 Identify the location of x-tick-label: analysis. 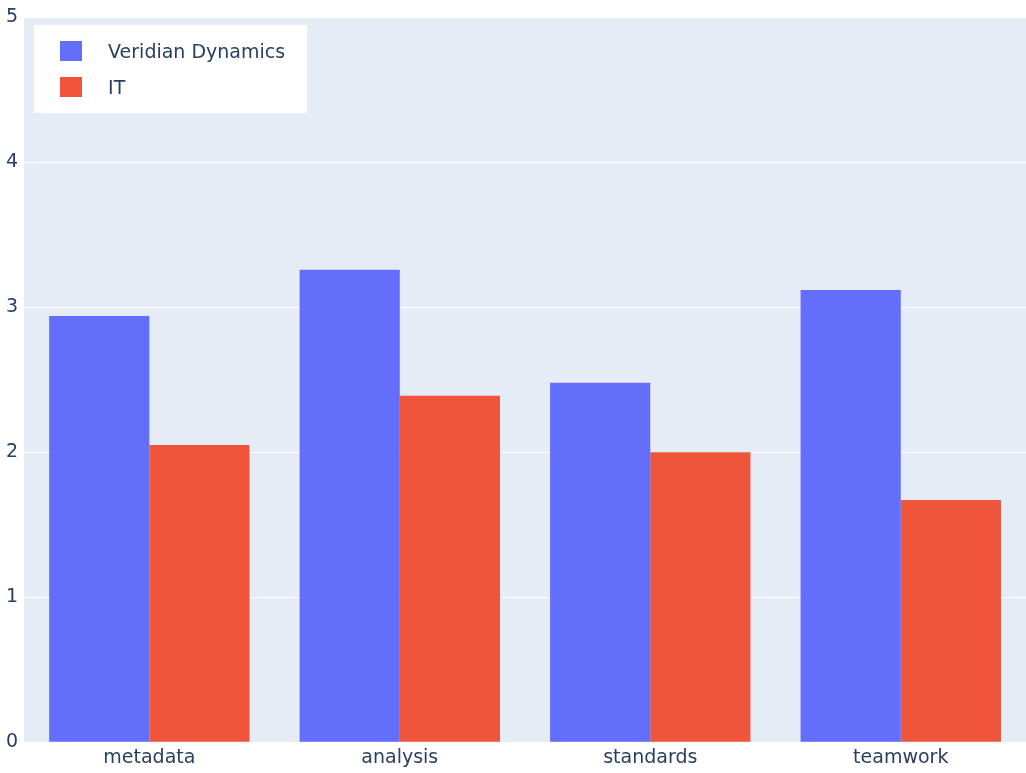
(400, 755).